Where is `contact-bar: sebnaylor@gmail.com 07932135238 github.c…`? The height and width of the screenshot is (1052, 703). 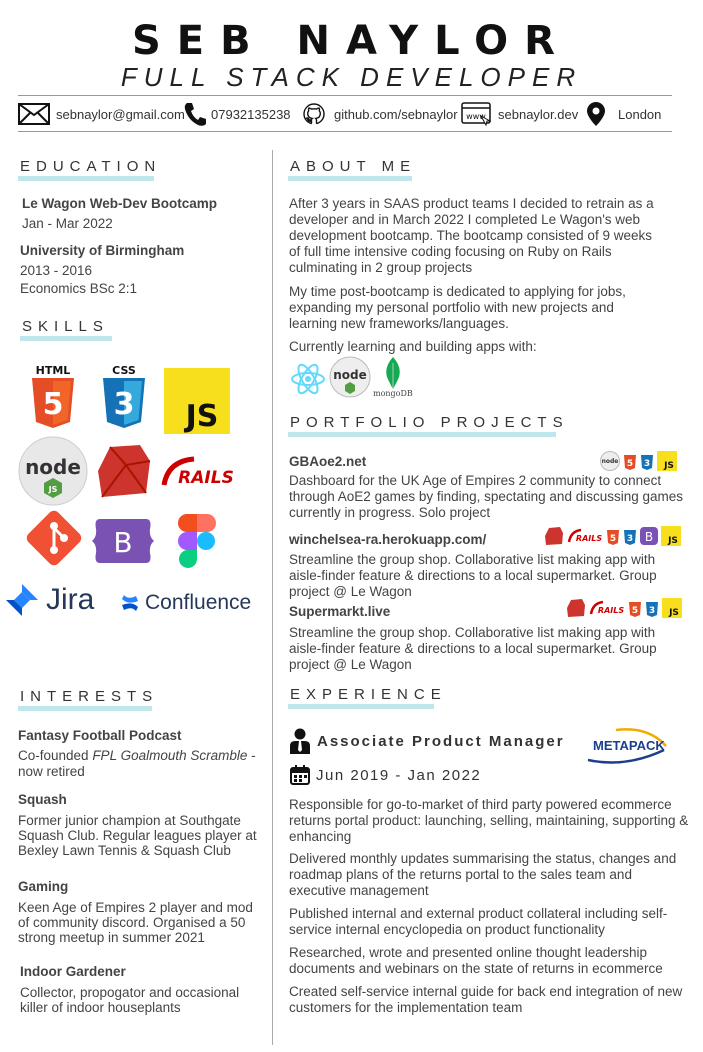 contact-bar: sebnaylor@gmail.com 07932135238 github.c… is located at coordinates (348, 114).